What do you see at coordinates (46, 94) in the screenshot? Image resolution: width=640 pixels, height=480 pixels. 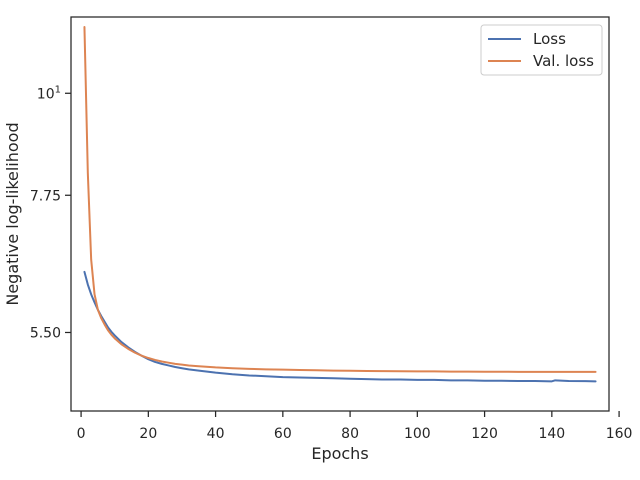 I see `y-tick-label-base: 10` at bounding box center [46, 94].